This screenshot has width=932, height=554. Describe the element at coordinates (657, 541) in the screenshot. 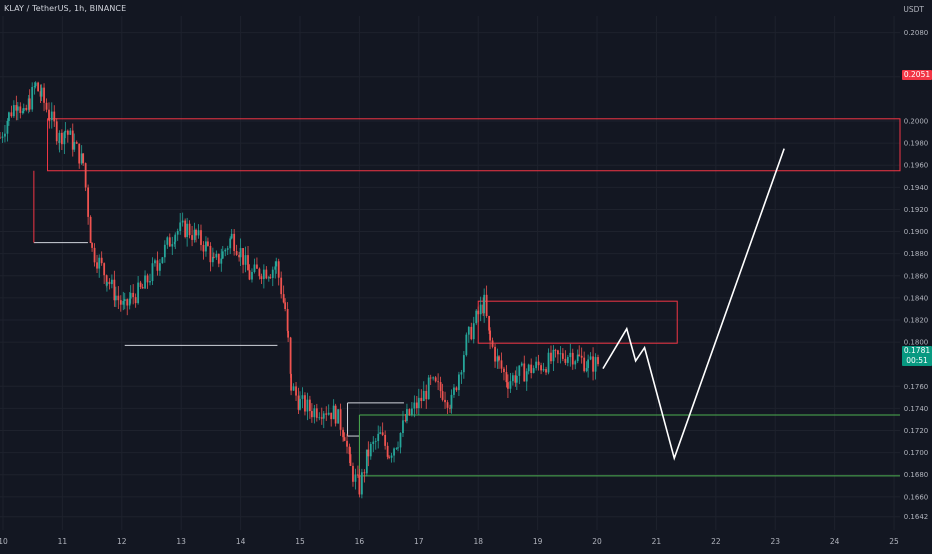

I see `x-tick-label: 21` at that location.